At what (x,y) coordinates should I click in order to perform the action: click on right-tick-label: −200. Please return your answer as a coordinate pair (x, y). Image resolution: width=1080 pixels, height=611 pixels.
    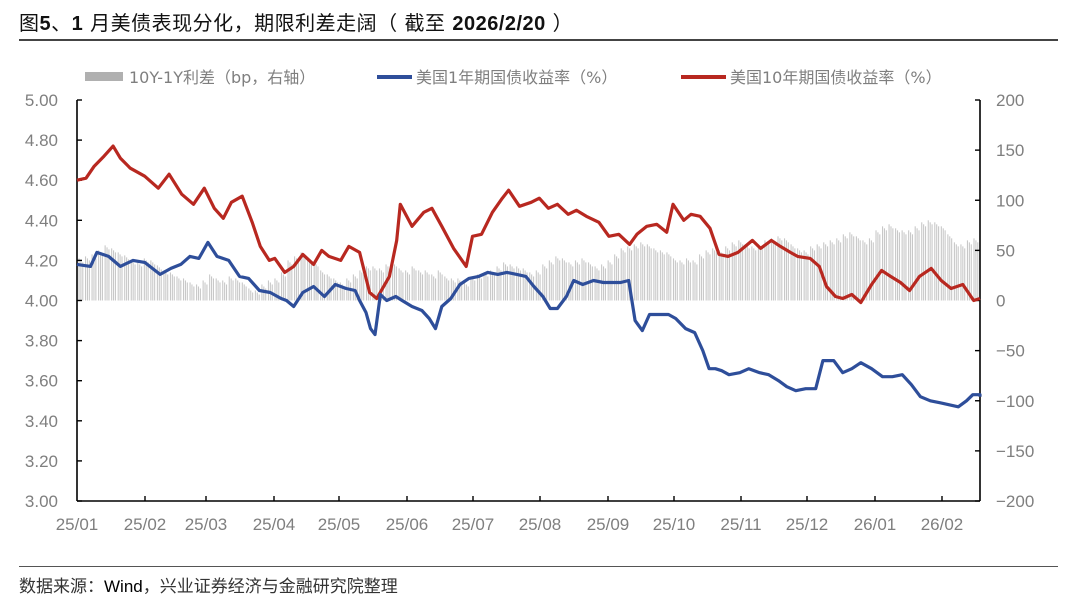
    Looking at the image, I should click on (1015, 501).